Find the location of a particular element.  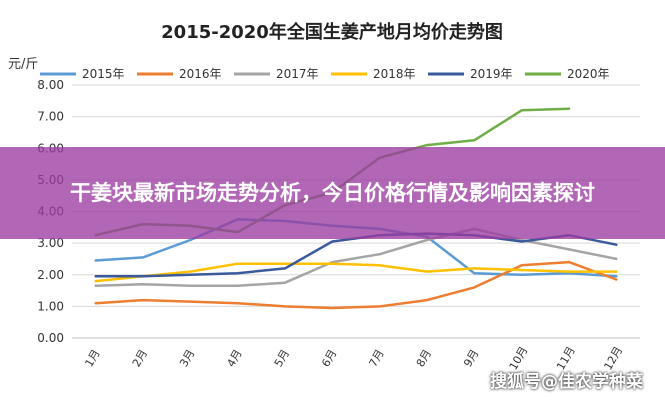

legend-label: 2018年 is located at coordinates (394, 74).